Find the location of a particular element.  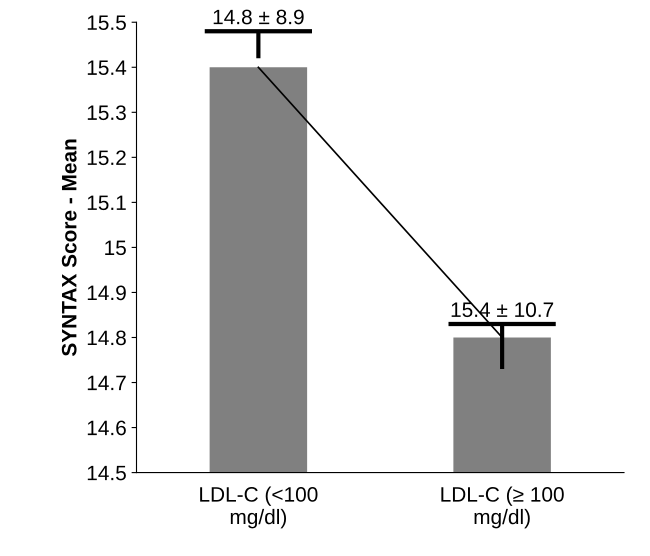

y-tick-label: 14.8 is located at coordinates (107, 338).